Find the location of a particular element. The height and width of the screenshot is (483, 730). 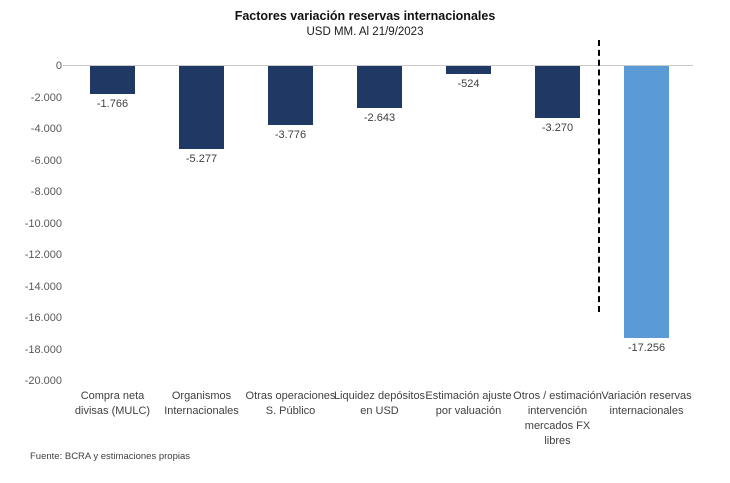

bar-value-label: -3.776 is located at coordinates (290, 135).